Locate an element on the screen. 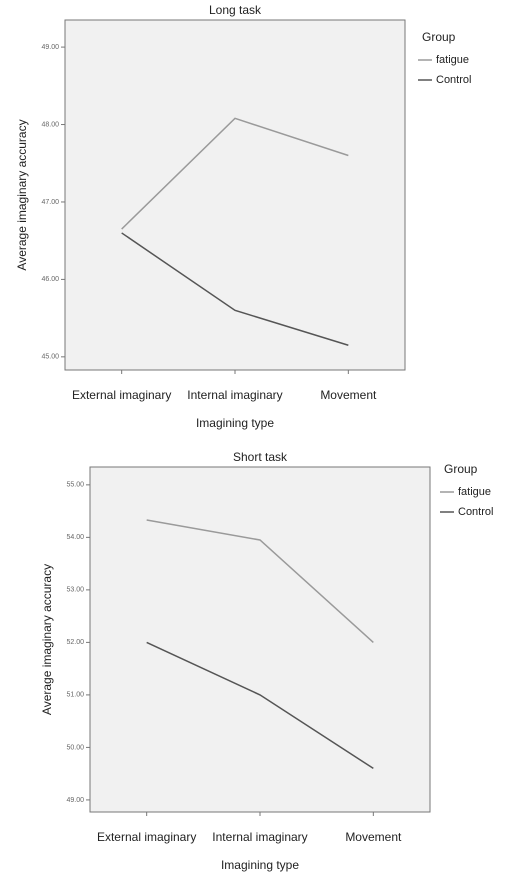 The width and height of the screenshot is (510, 881). y-tick-label: 46.00 is located at coordinates (50, 279).